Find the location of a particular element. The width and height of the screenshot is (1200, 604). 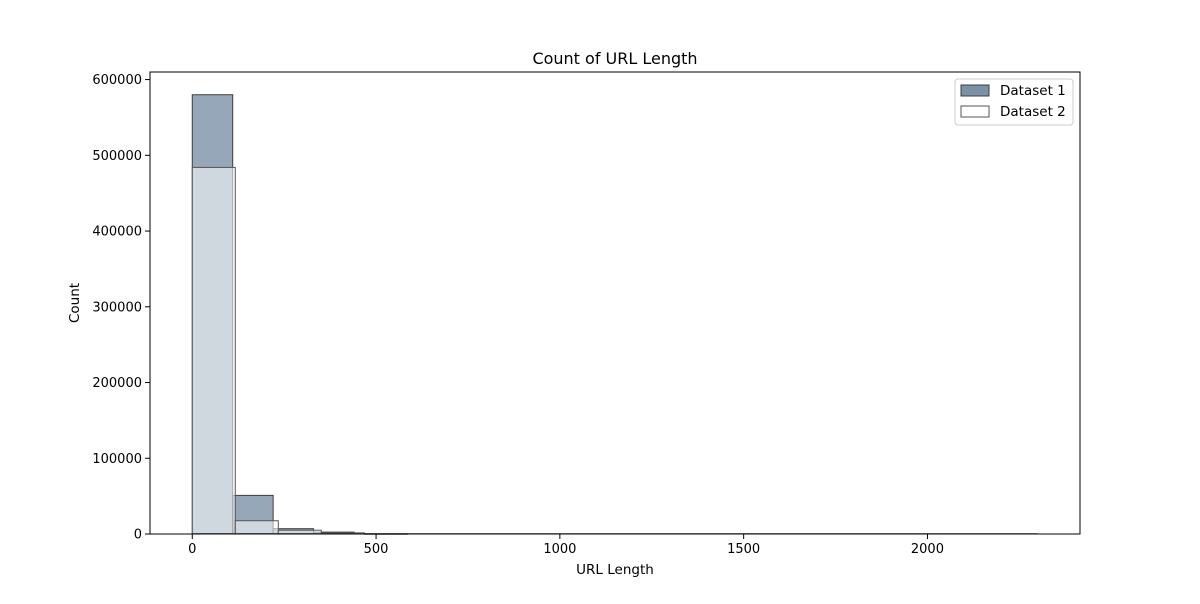

x-tick-label: 2000 is located at coordinates (927, 549).